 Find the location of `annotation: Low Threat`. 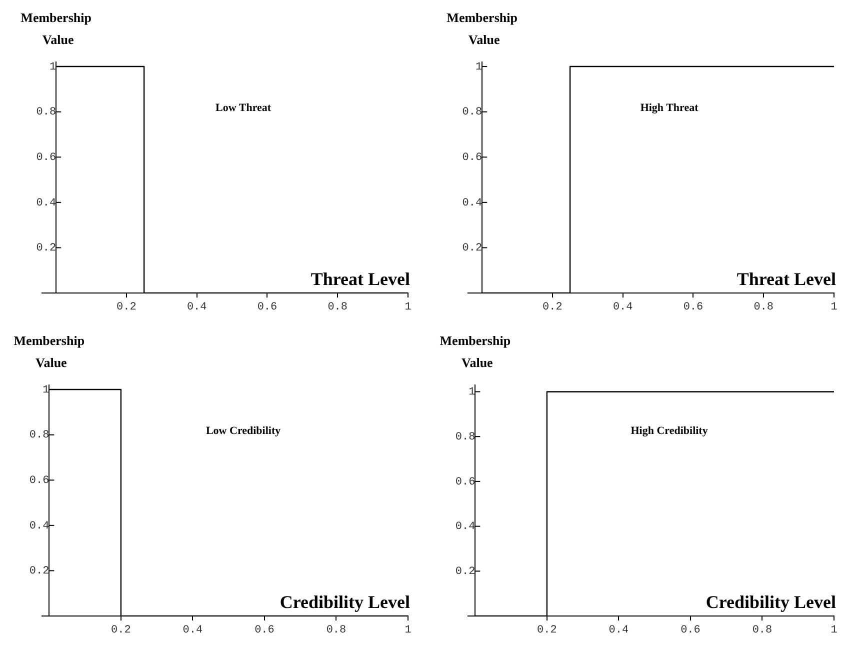

annotation: Low Threat is located at coordinates (244, 108).